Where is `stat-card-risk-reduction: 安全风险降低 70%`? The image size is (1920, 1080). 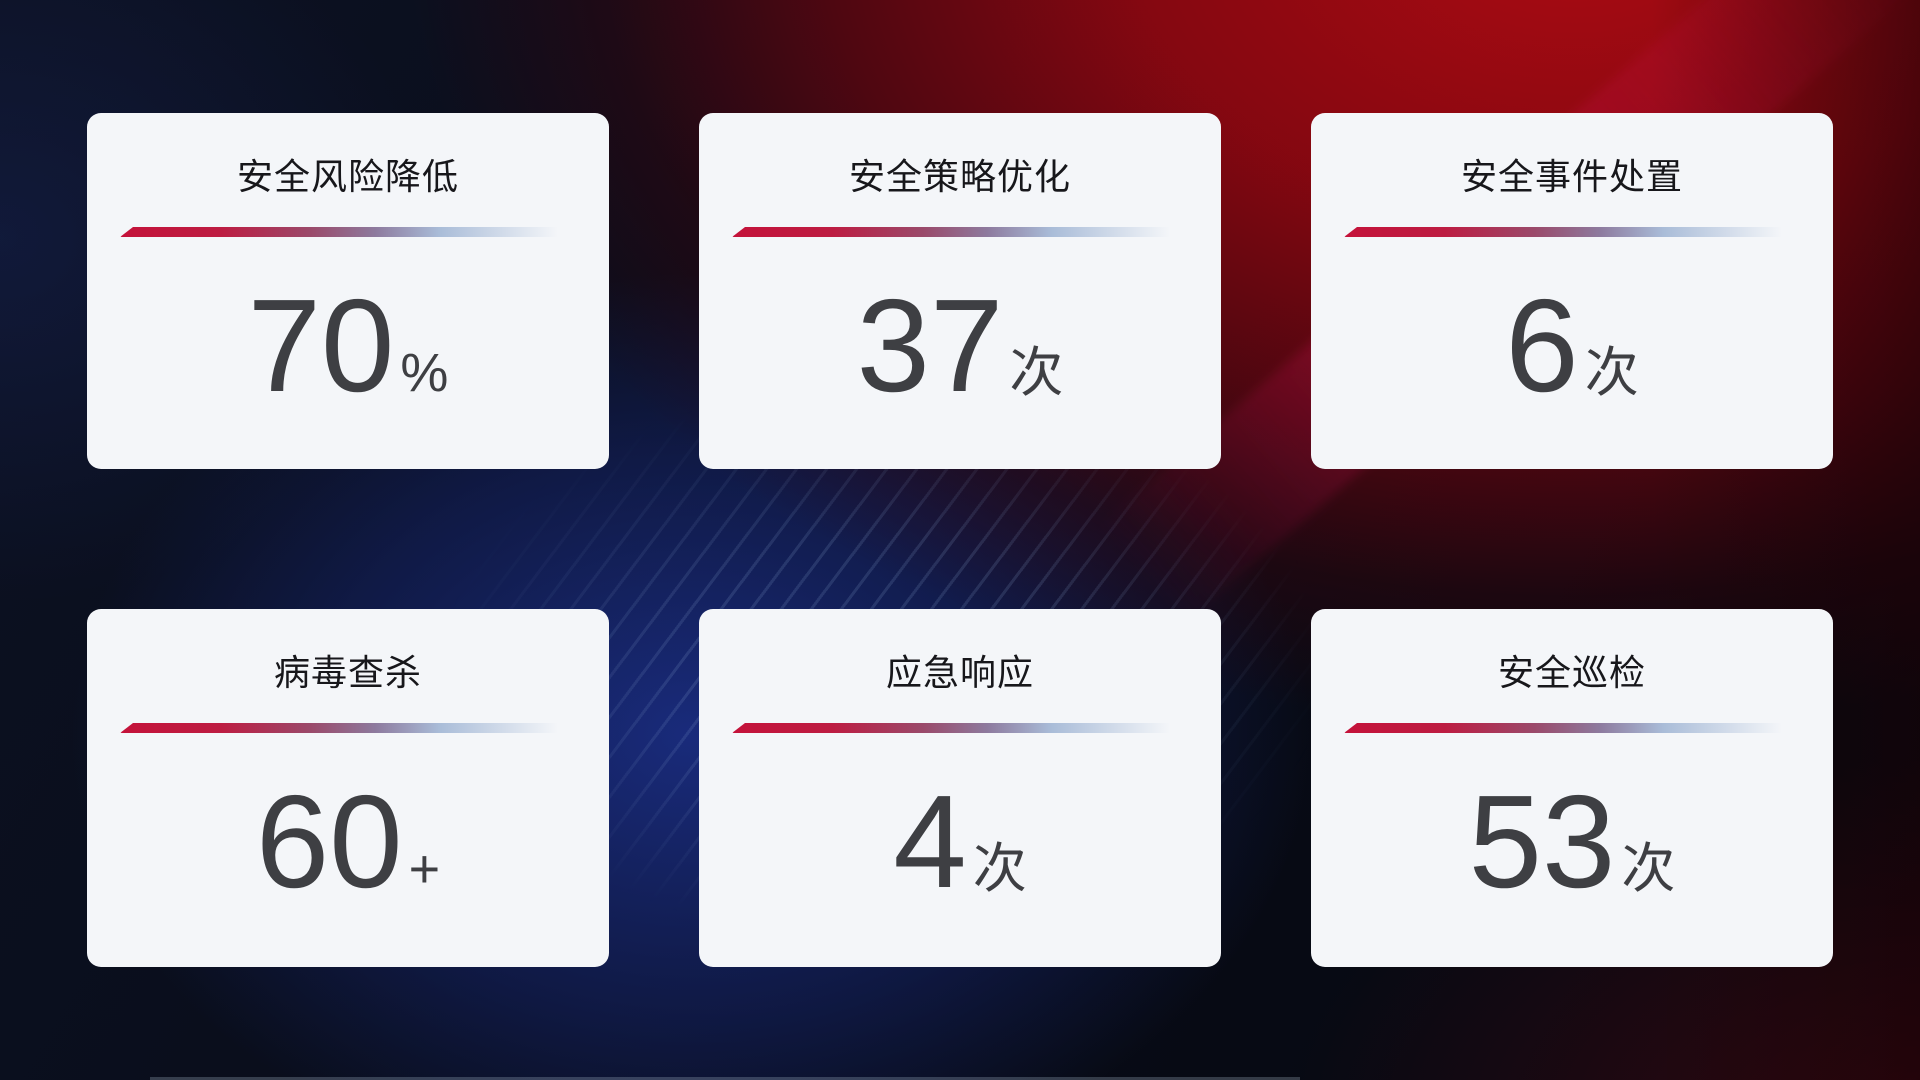 stat-card-risk-reduction: 安全风险降低 70% is located at coordinates (348, 291).